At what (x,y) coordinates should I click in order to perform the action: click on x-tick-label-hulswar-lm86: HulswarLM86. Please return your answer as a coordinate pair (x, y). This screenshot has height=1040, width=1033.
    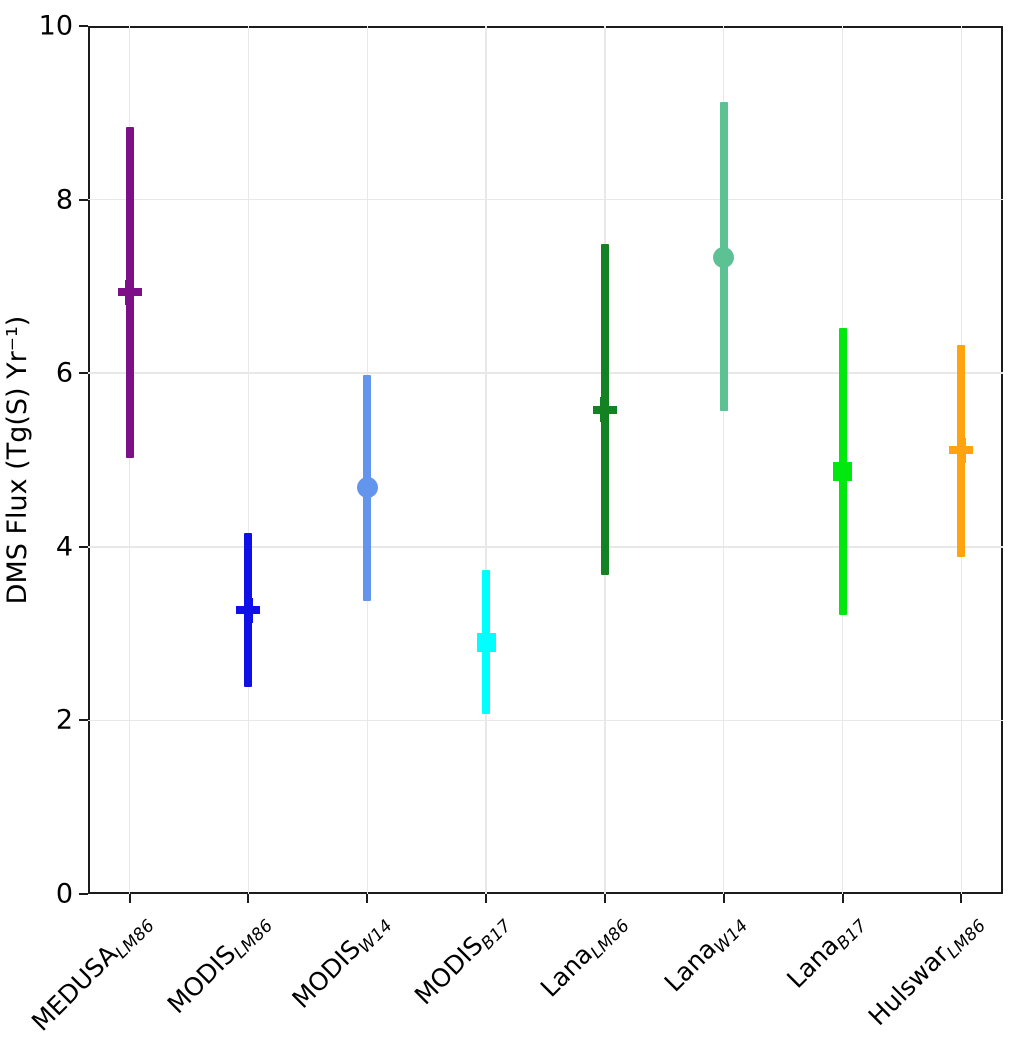
    Looking at the image, I should click on (926, 970).